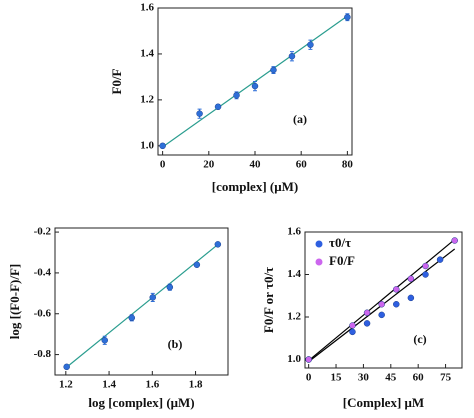 Image resolution: width=474 pixels, height=418 pixels. What do you see at coordinates (14, 301) in the screenshot?
I see `y-axis-title: log [(F0-F)/F]` at bounding box center [14, 301].